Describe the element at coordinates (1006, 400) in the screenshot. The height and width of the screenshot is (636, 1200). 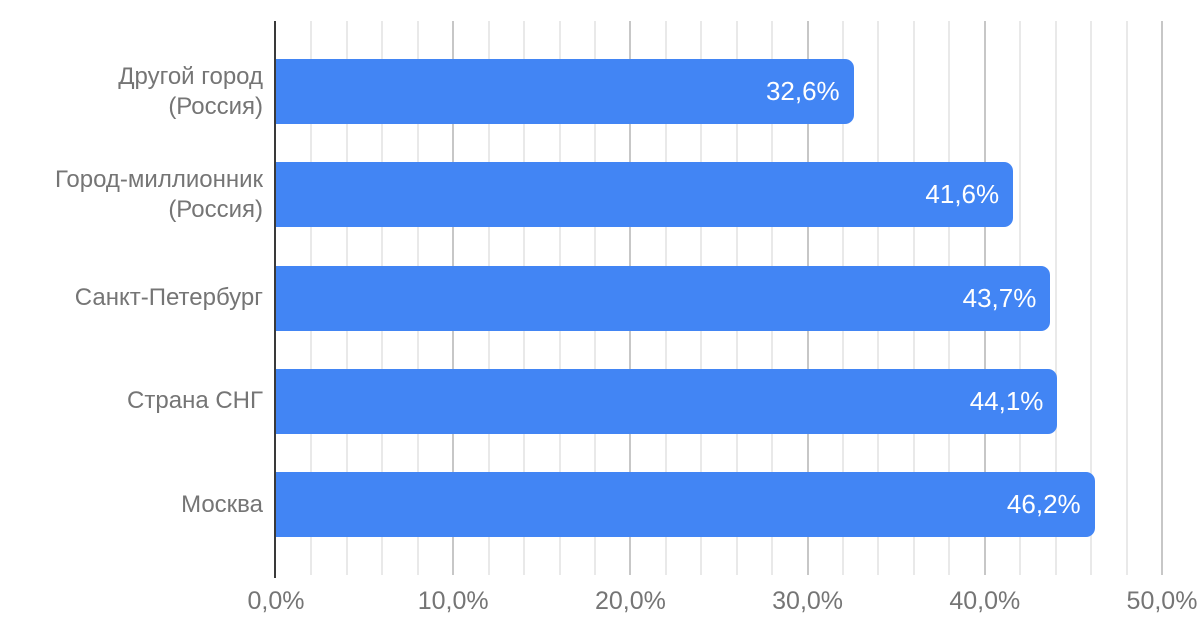
I see `bar-value-label: 44,1%` at that location.